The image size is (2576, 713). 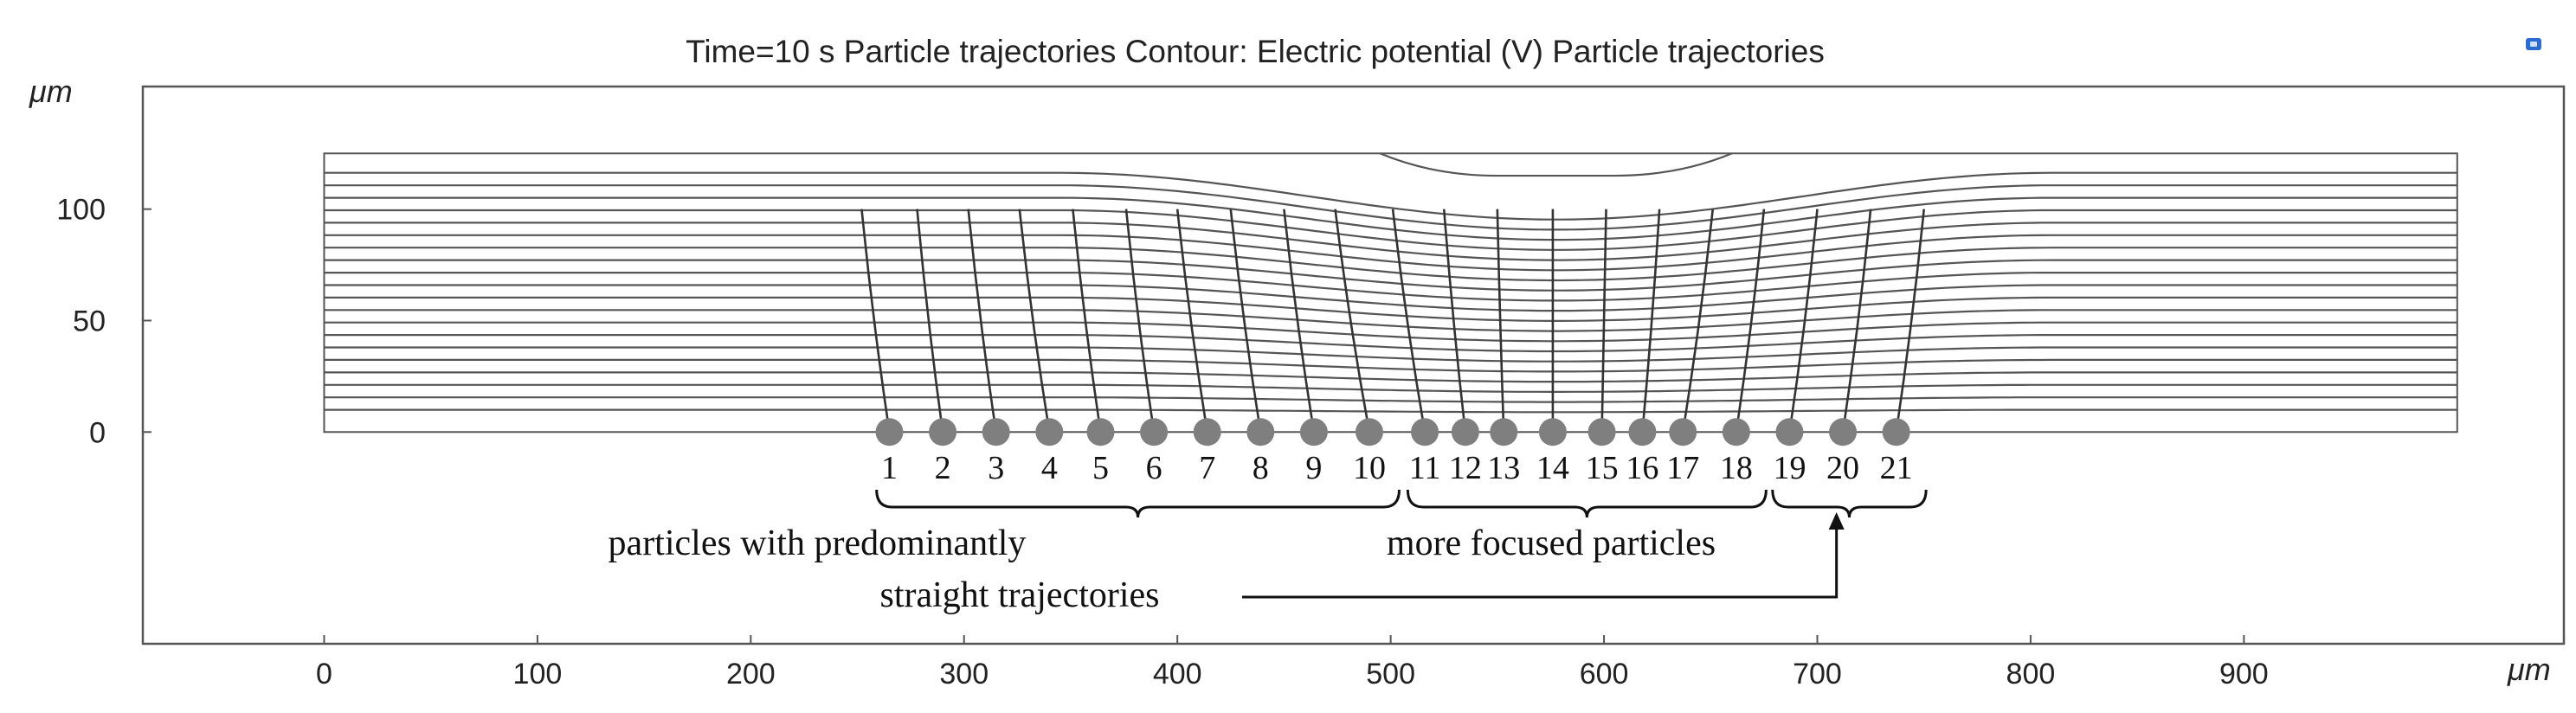 What do you see at coordinates (1207, 468) in the screenshot?
I see `particle-label: 7` at bounding box center [1207, 468].